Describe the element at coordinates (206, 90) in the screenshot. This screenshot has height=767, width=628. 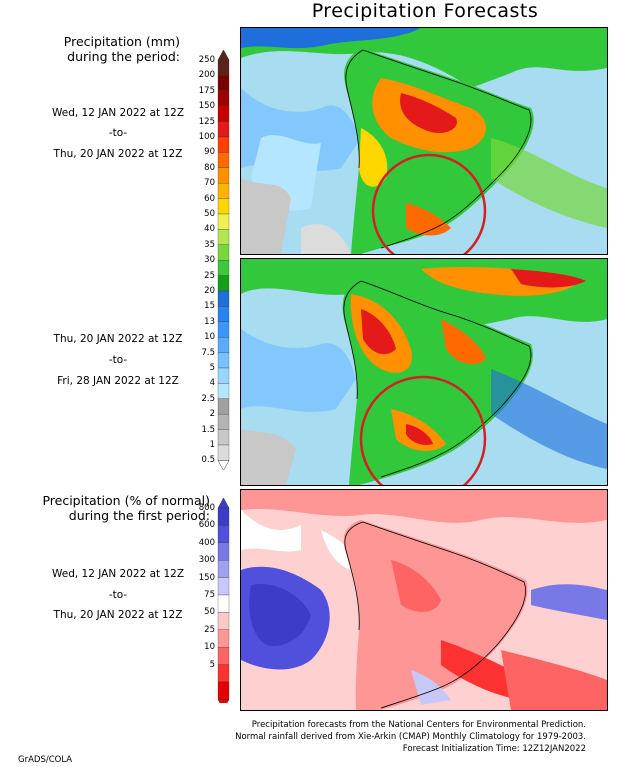
I see `mm-scale-label: 175` at that location.